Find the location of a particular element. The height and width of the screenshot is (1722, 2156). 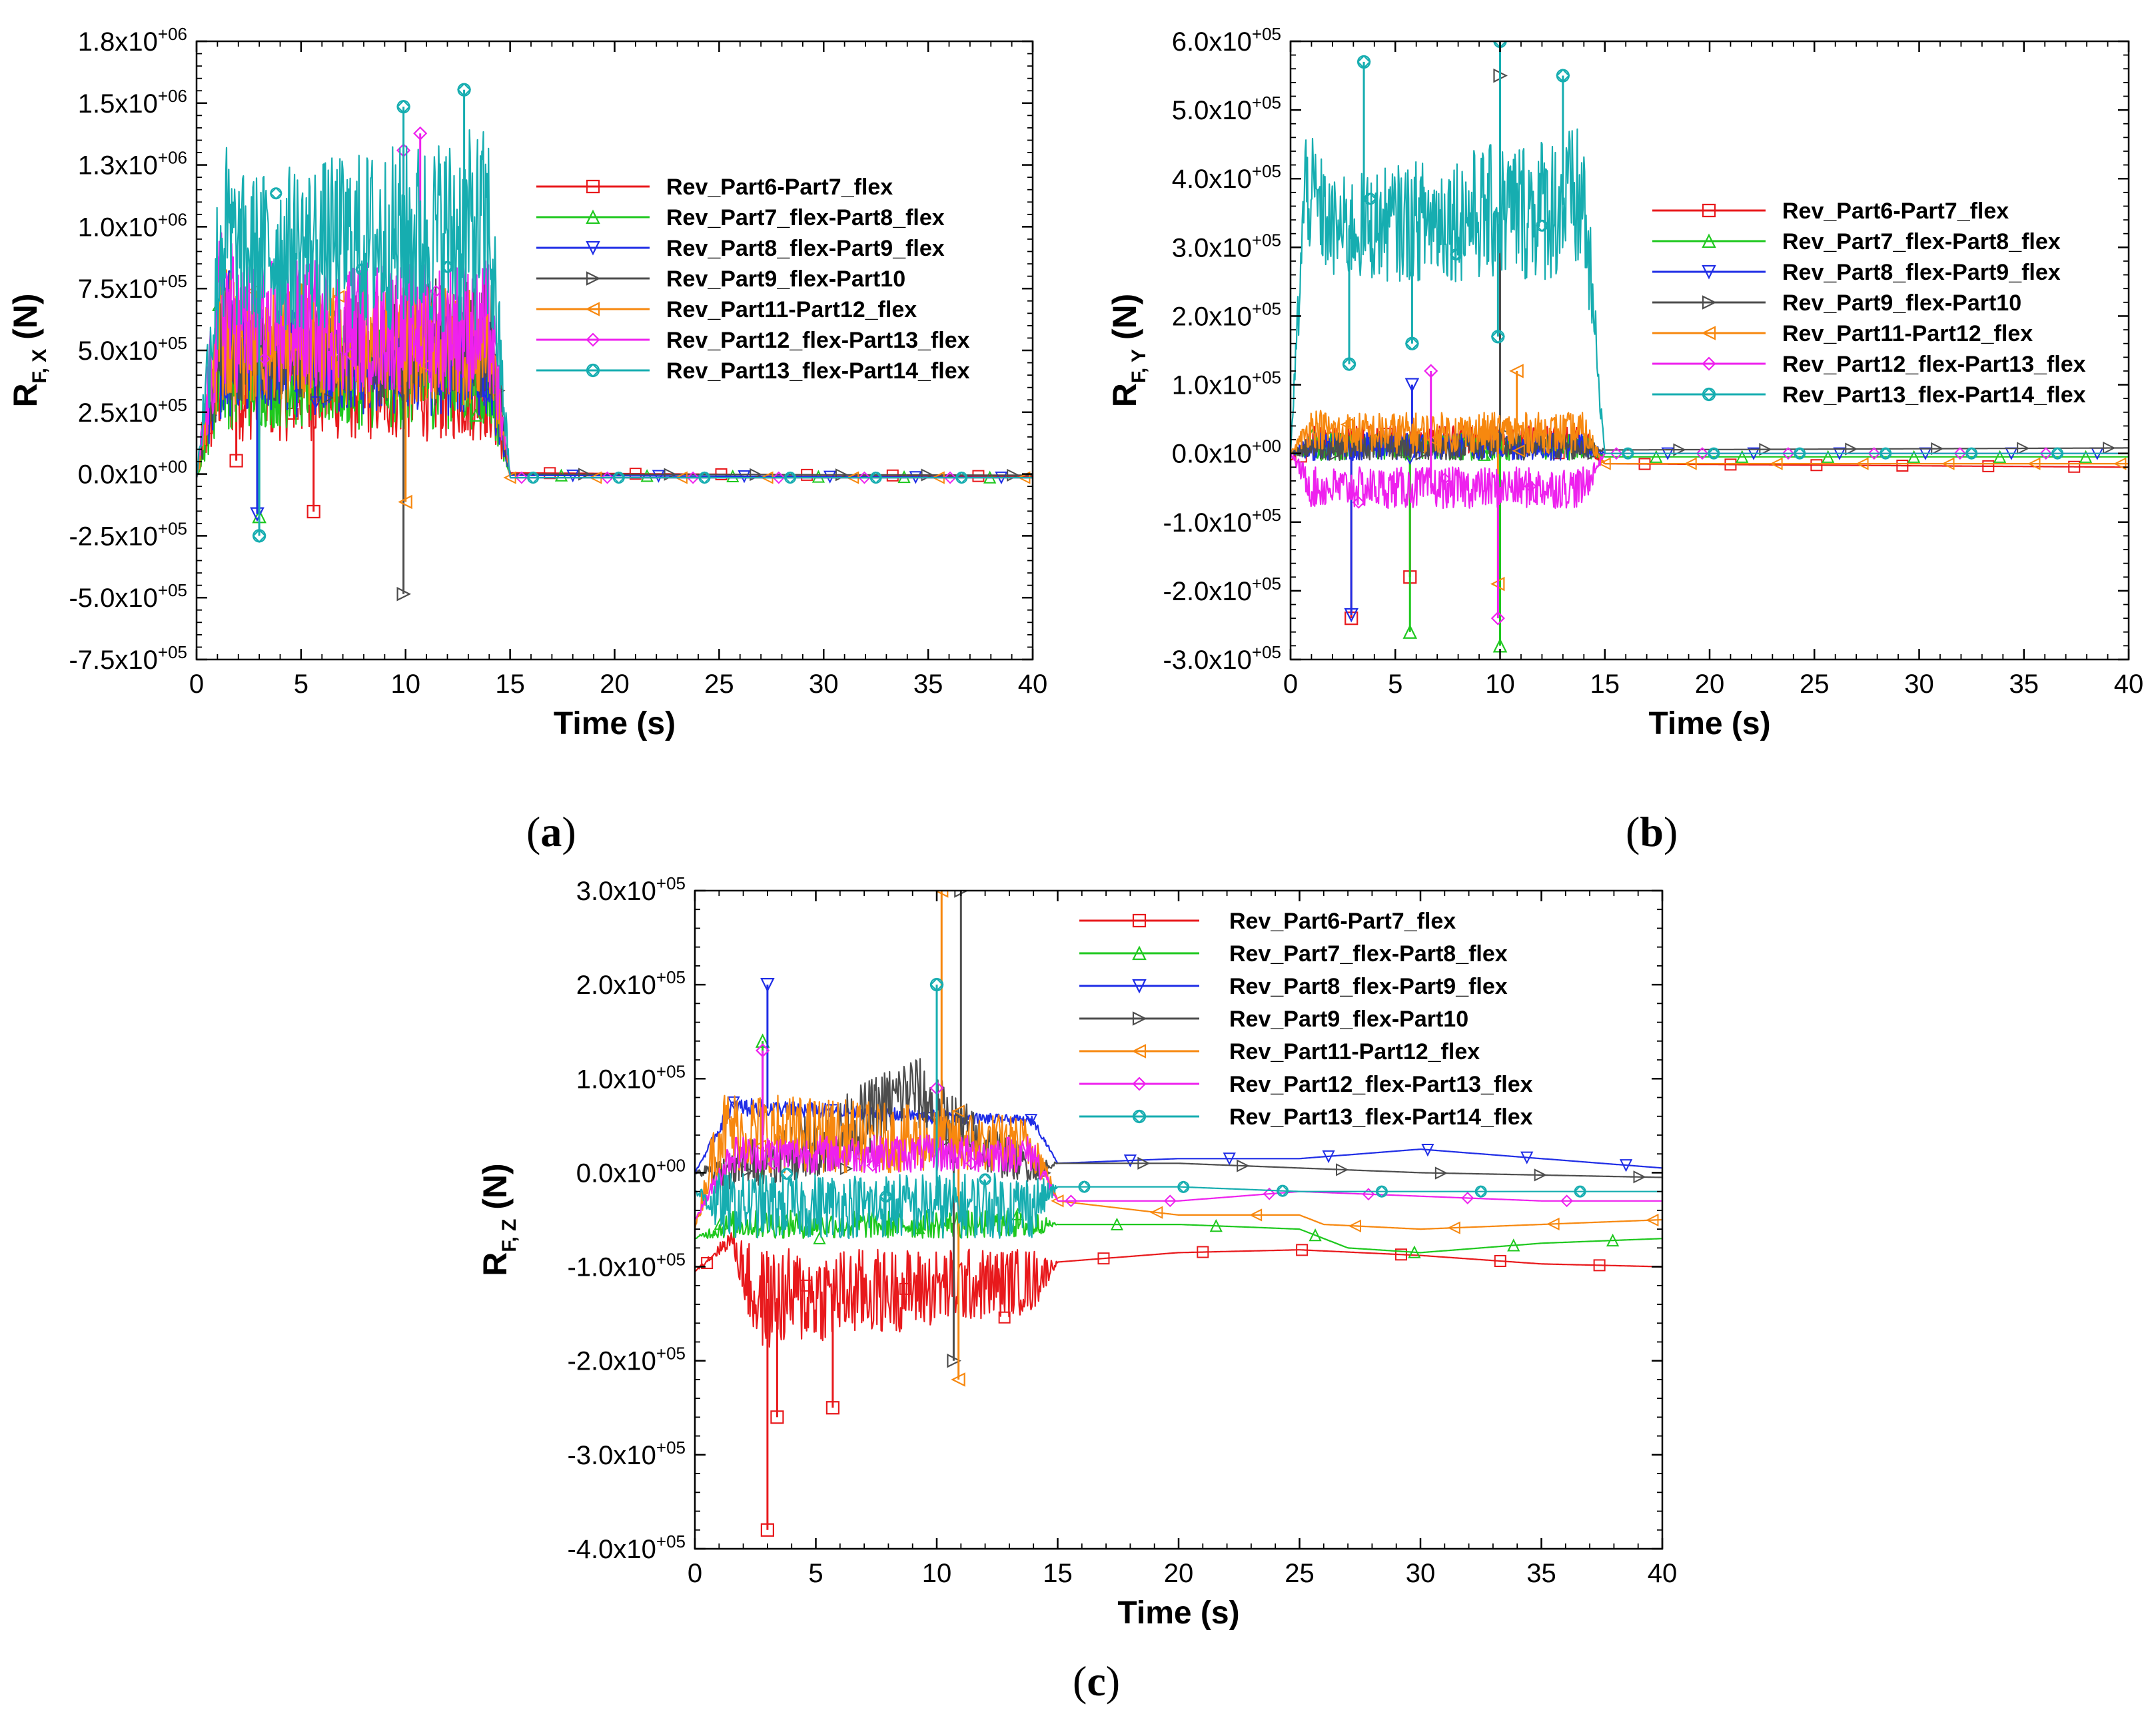

y-tick-label: -5.0x10+05 is located at coordinates (128, 596).